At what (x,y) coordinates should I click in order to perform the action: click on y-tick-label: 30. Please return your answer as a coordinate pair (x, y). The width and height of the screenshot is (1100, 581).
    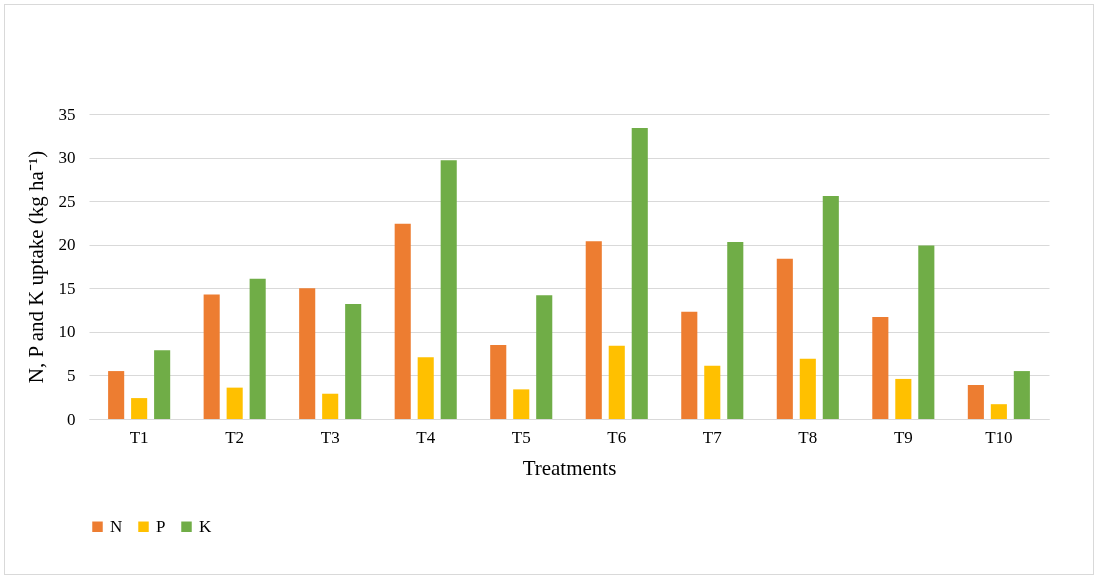
    Looking at the image, I should click on (67, 158).